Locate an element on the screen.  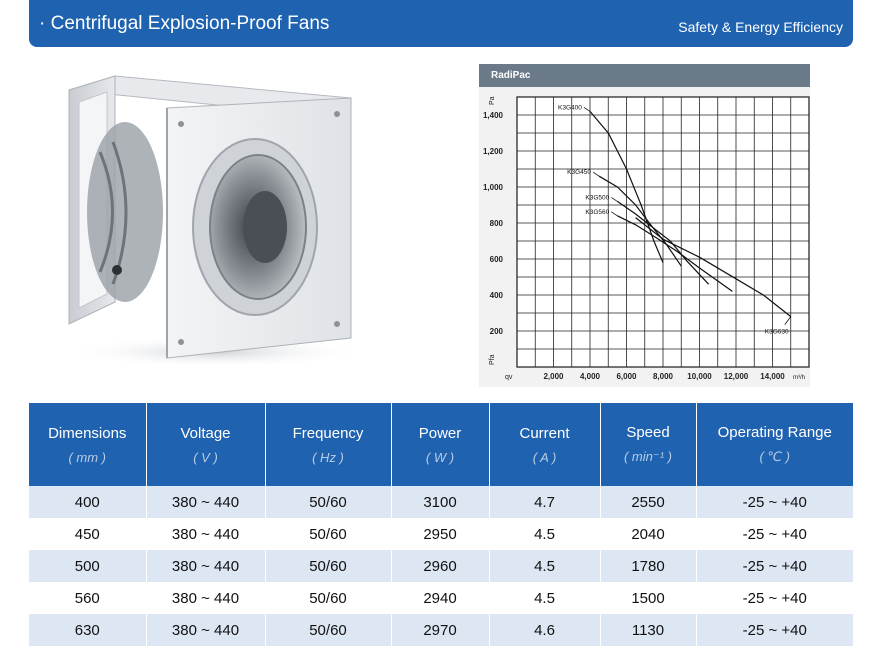
table-cell: 3100 is located at coordinates (439, 502).